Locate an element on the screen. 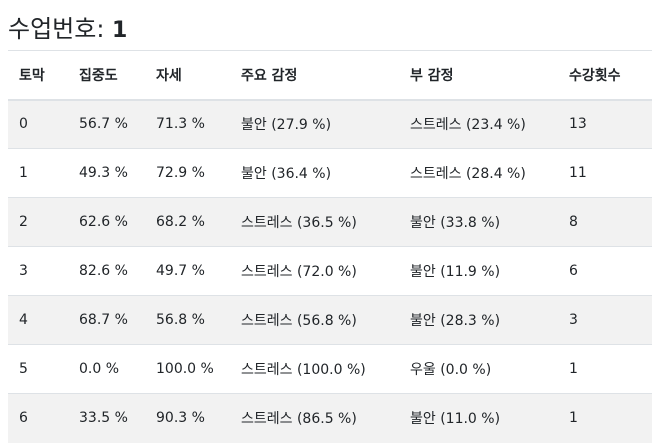 Image resolution: width=652 pixels, height=443 pixels. header-attendance-count: 수강횟수 is located at coordinates (605, 75).